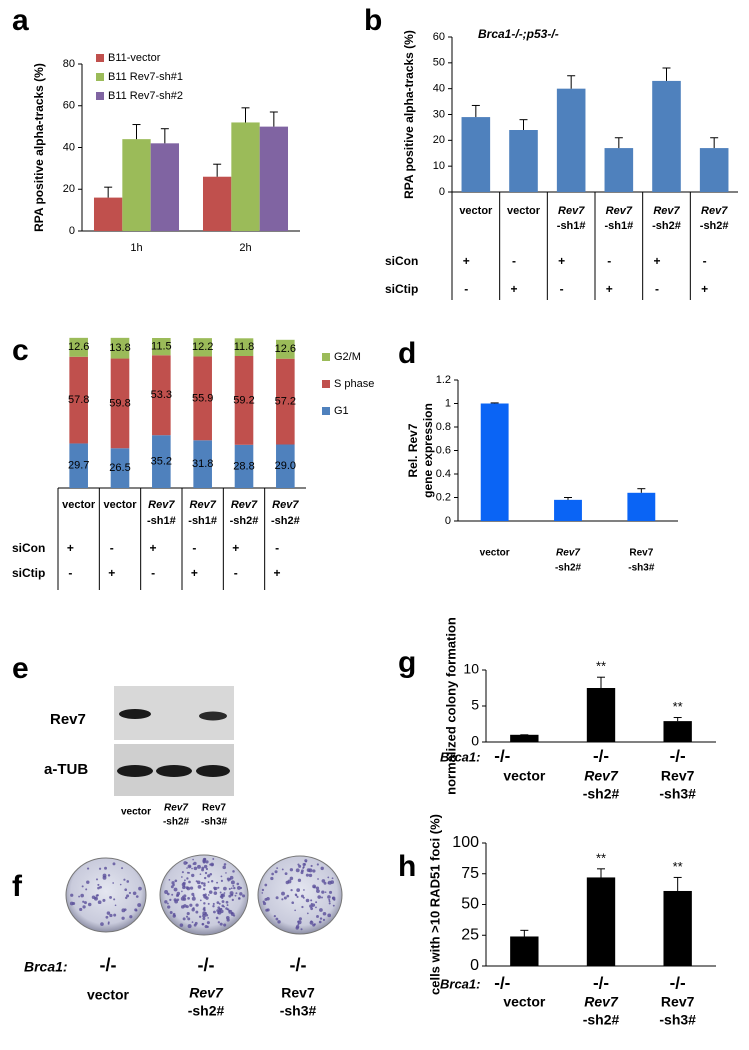 The width and height of the screenshot is (749, 1050). Describe the element at coordinates (439, 89) in the screenshot. I see `y-tick-label: 40` at that location.